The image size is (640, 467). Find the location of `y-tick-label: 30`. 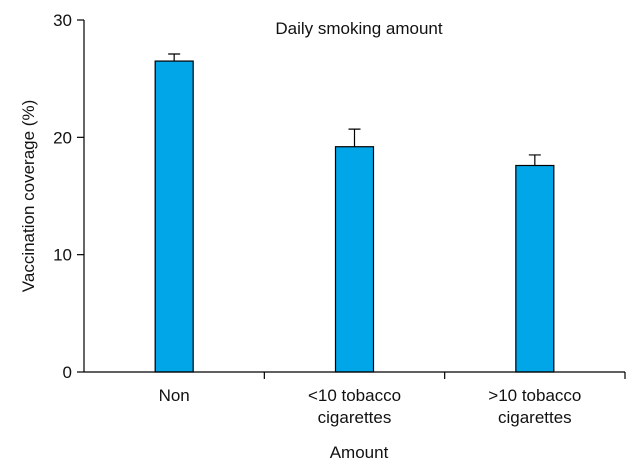

y-tick-label: 30 is located at coordinates (62, 20).